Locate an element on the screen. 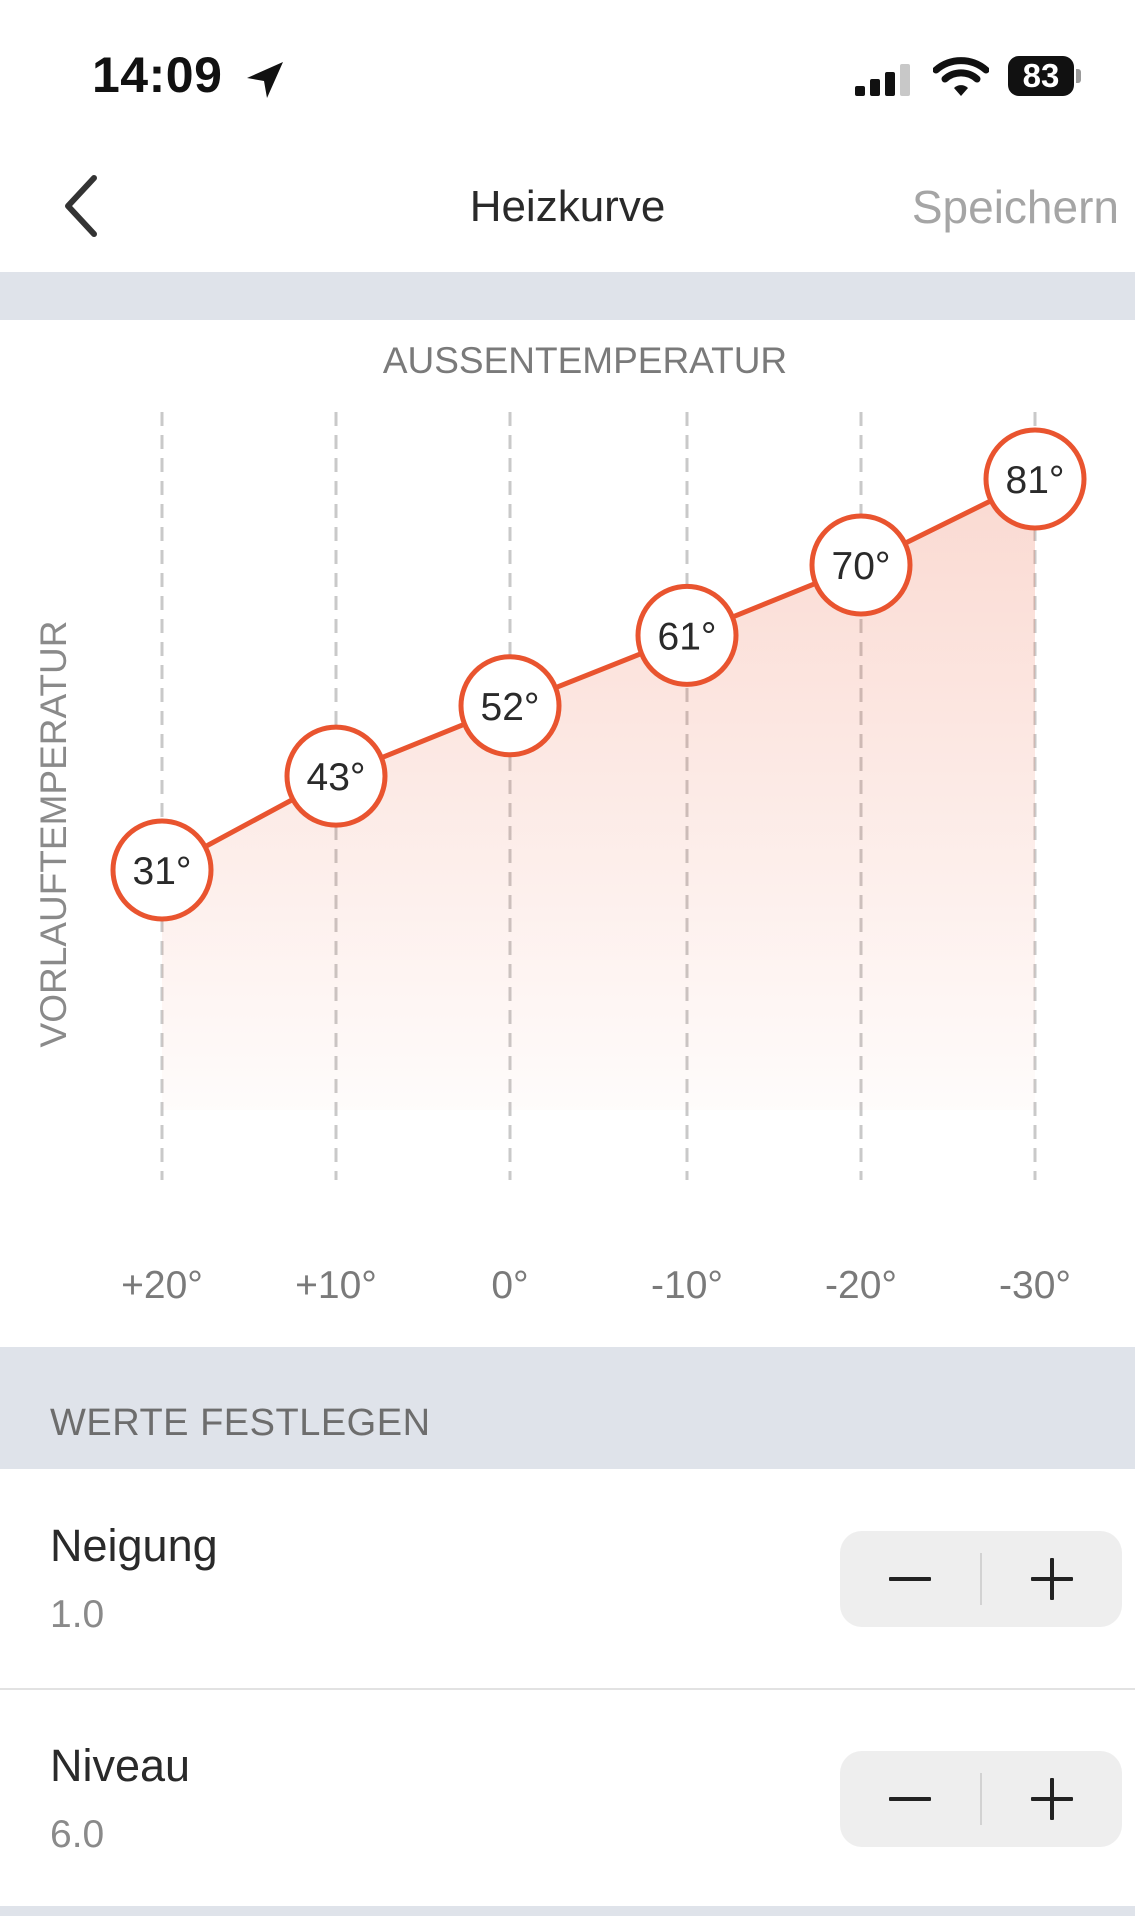 This screenshot has height=1916, width=1135. curve-point: 43° is located at coordinates (336, 776).